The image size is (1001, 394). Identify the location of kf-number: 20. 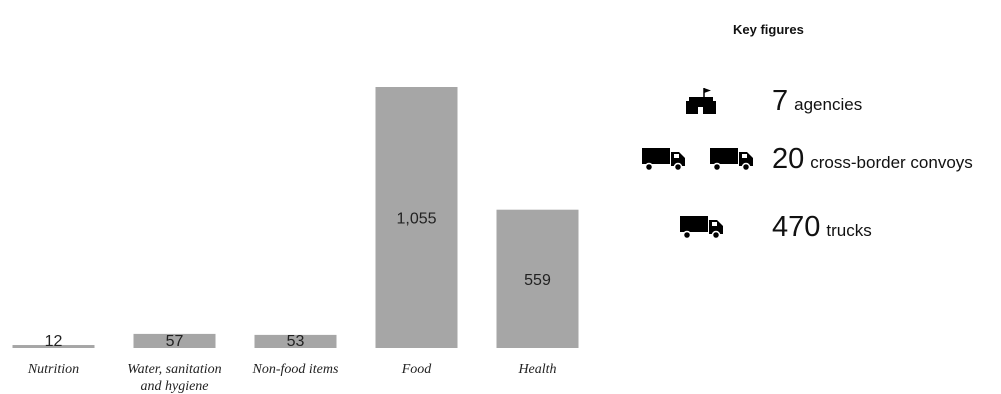
(788, 159).